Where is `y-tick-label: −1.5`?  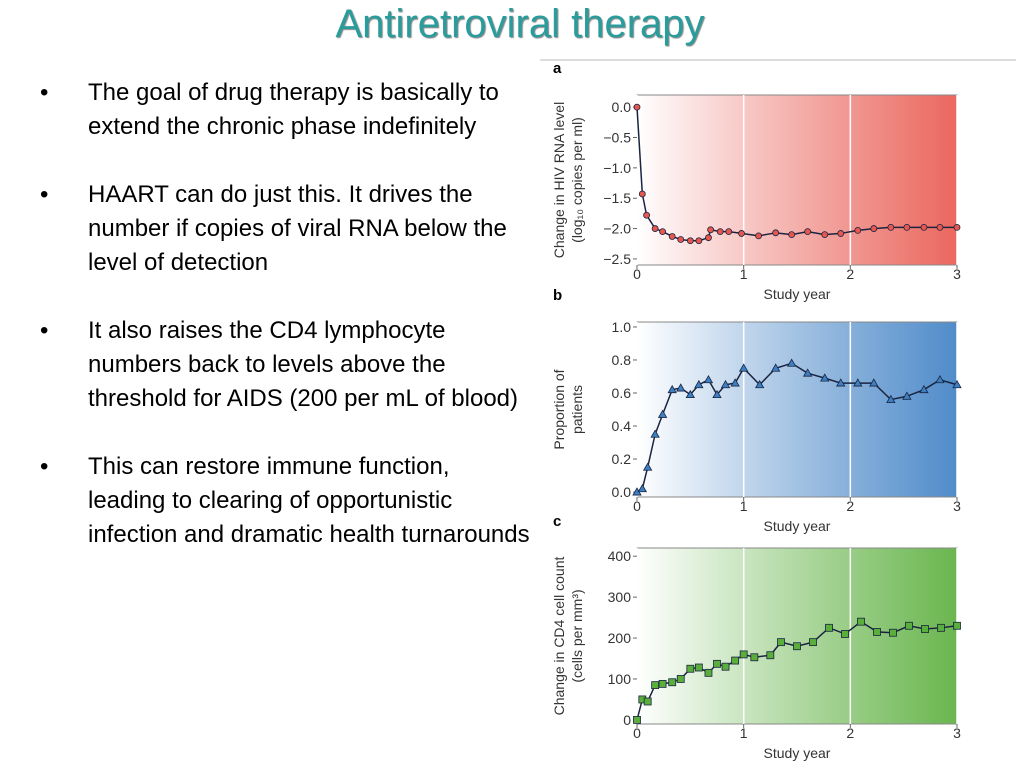
y-tick-label: −1.5 is located at coordinates (617, 198).